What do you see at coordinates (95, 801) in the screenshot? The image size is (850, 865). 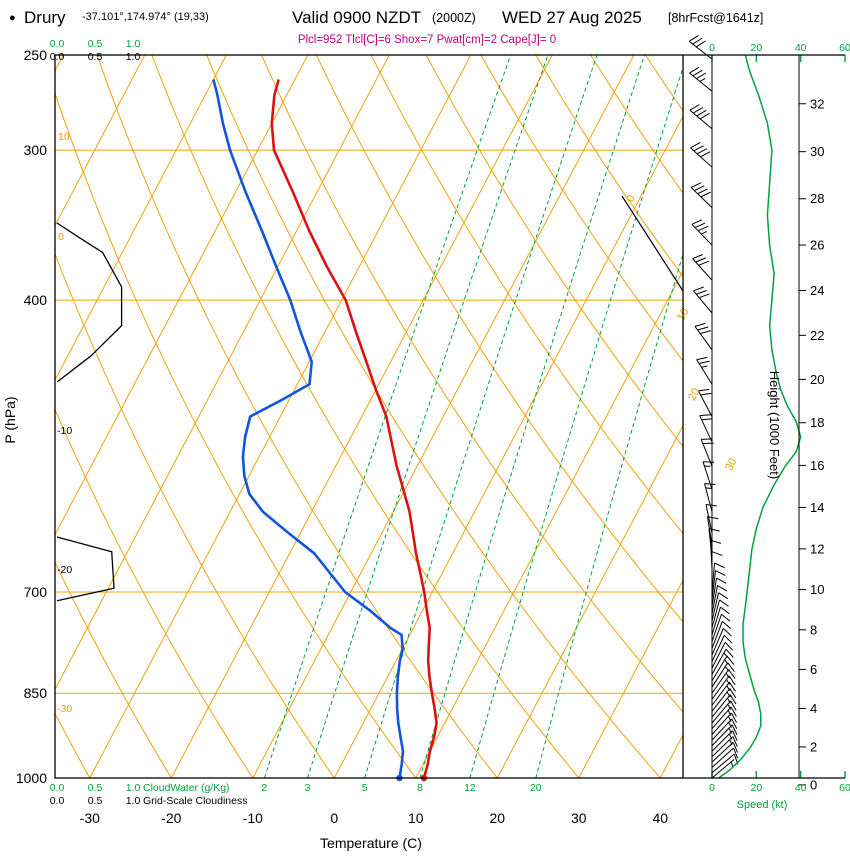 I see `cloudiness-scale-value-bottom: 0.5` at bounding box center [95, 801].